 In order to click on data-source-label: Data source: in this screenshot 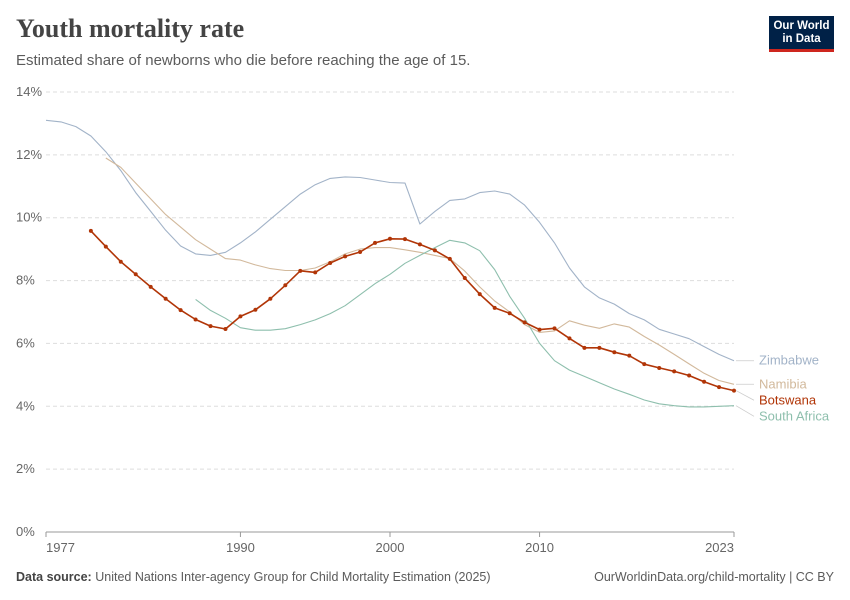, I will do `click(54, 577)`.